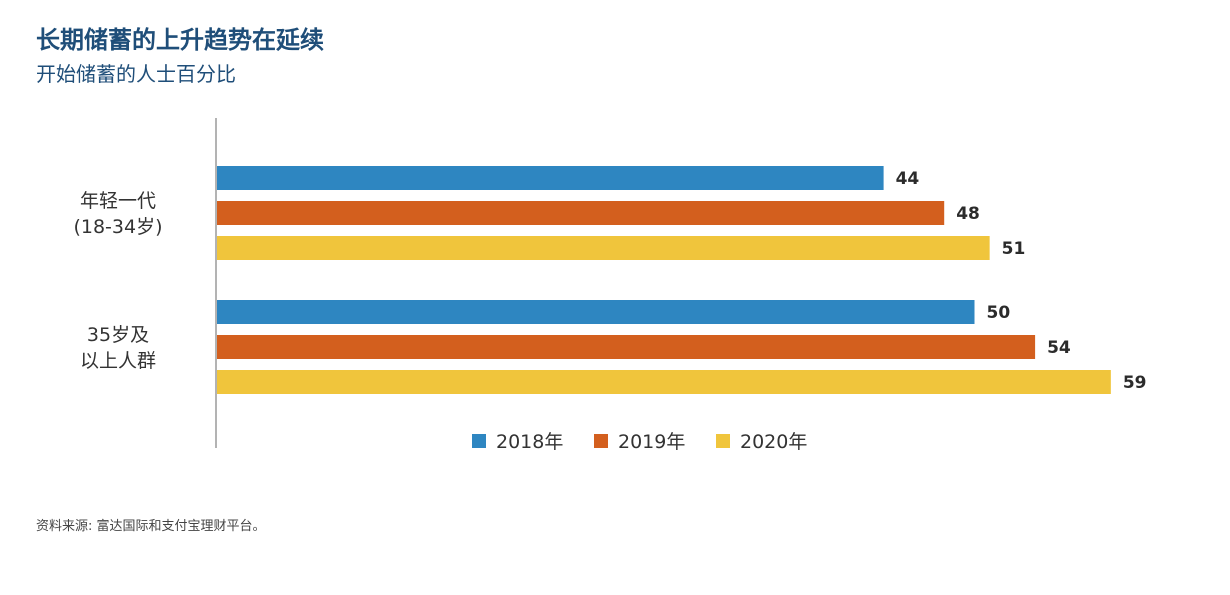  Describe the element at coordinates (651, 442) in the screenshot. I see `legend-label: 2019年` at that location.